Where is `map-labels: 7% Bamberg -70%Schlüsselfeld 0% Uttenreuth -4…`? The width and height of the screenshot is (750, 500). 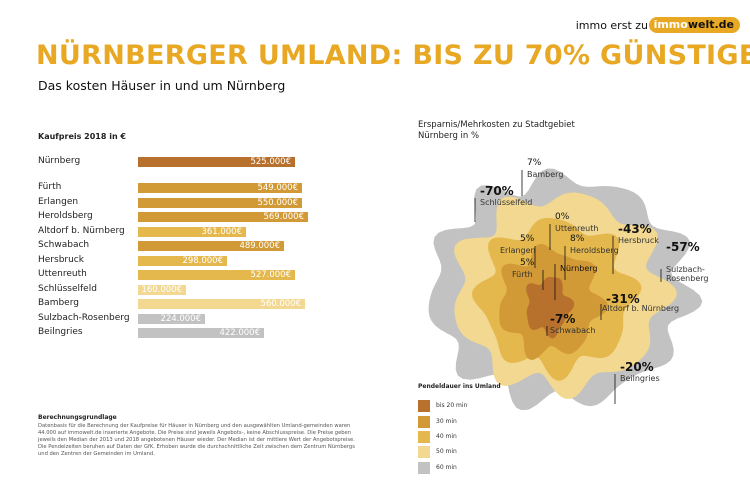
map-labels: 7% Bamberg -70%Schlüsselfeld 0% Uttenreuth -4… is located at coordinates (594, 270).